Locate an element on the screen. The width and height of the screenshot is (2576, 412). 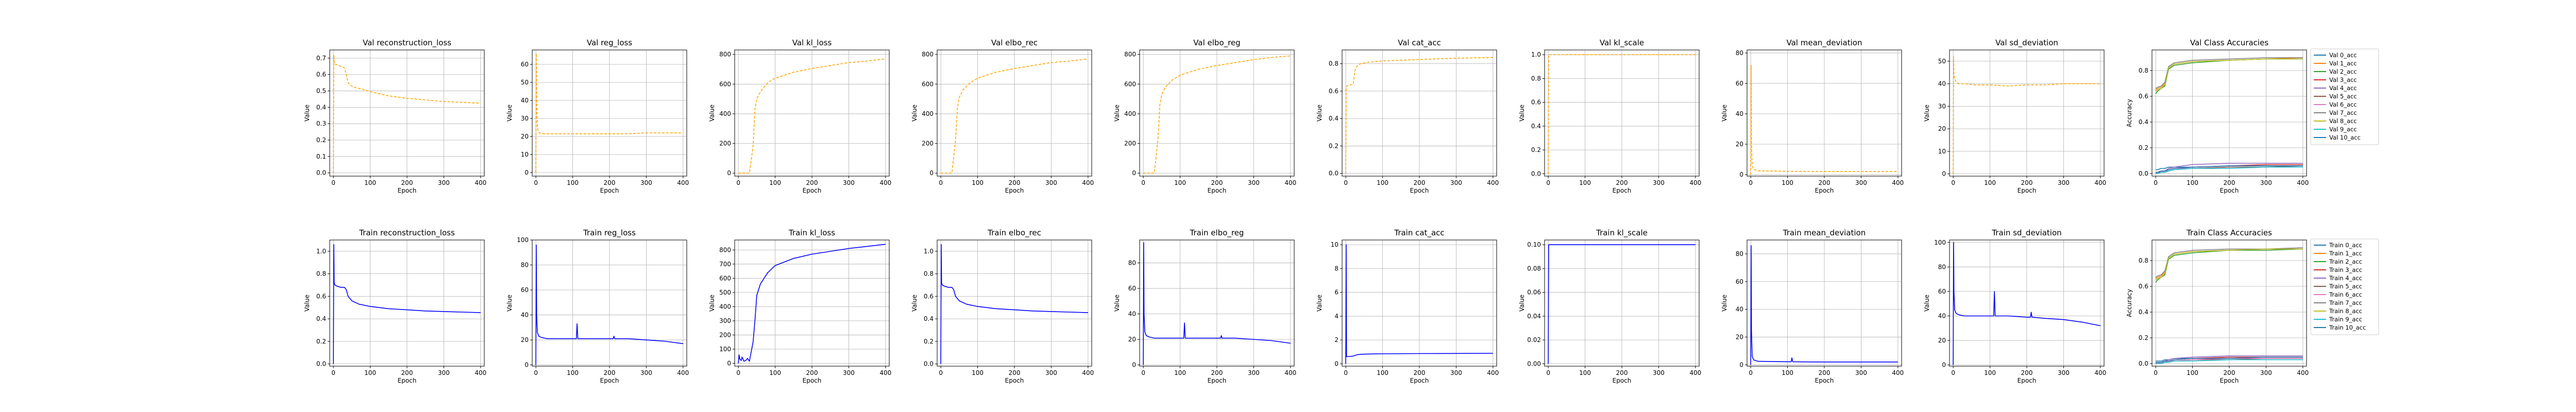
legend-entry: Train 6_acc is located at coordinates (2345, 295).